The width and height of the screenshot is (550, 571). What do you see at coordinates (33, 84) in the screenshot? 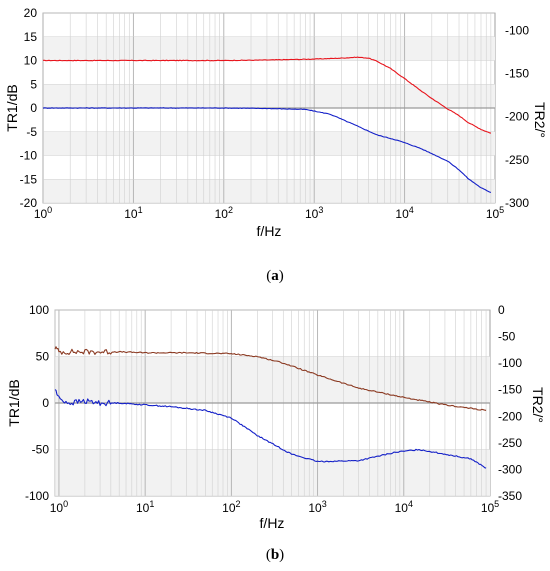
I see `y-tick-label-left: 5` at bounding box center [33, 84].